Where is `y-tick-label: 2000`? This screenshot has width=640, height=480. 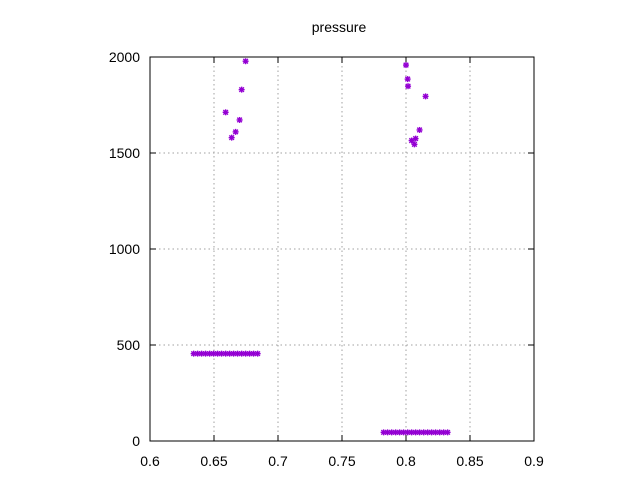
y-tick-label: 2000 is located at coordinates (124, 57).